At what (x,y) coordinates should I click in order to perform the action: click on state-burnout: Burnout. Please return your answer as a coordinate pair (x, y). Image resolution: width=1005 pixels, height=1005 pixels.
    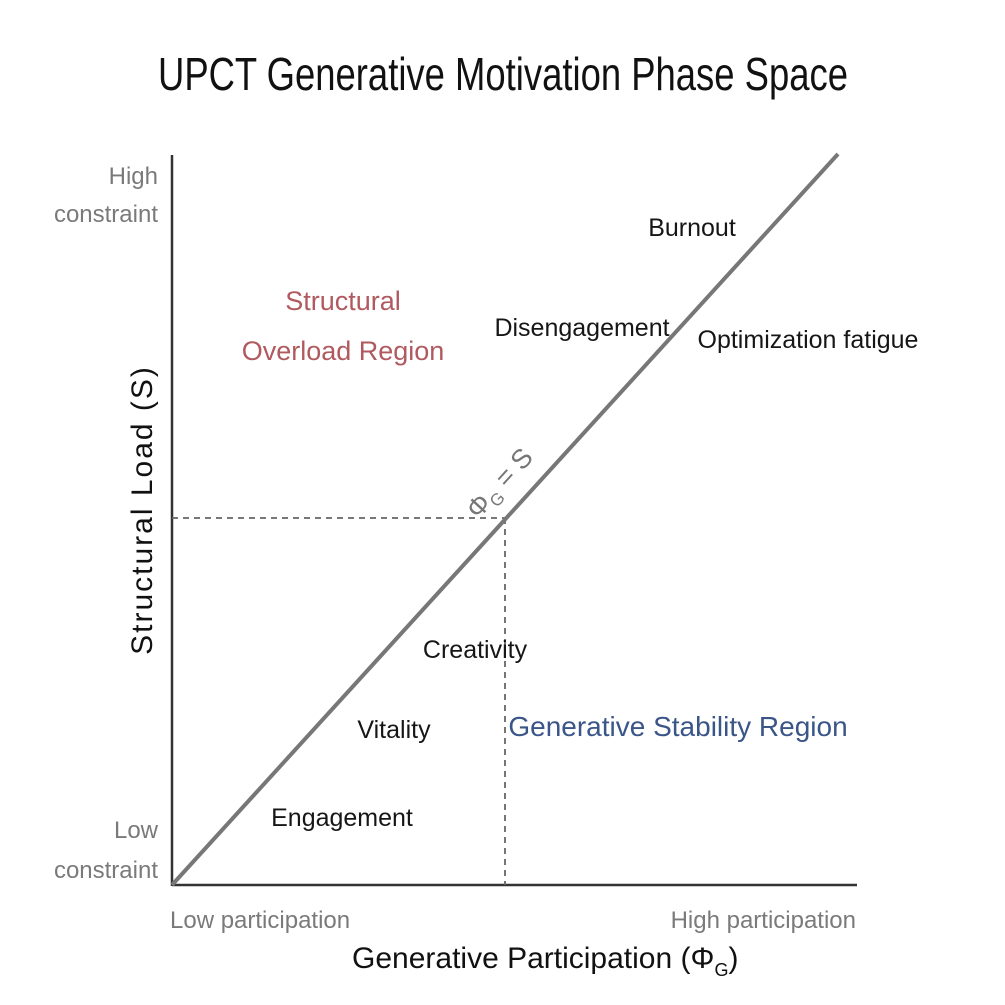
    Looking at the image, I should click on (692, 228).